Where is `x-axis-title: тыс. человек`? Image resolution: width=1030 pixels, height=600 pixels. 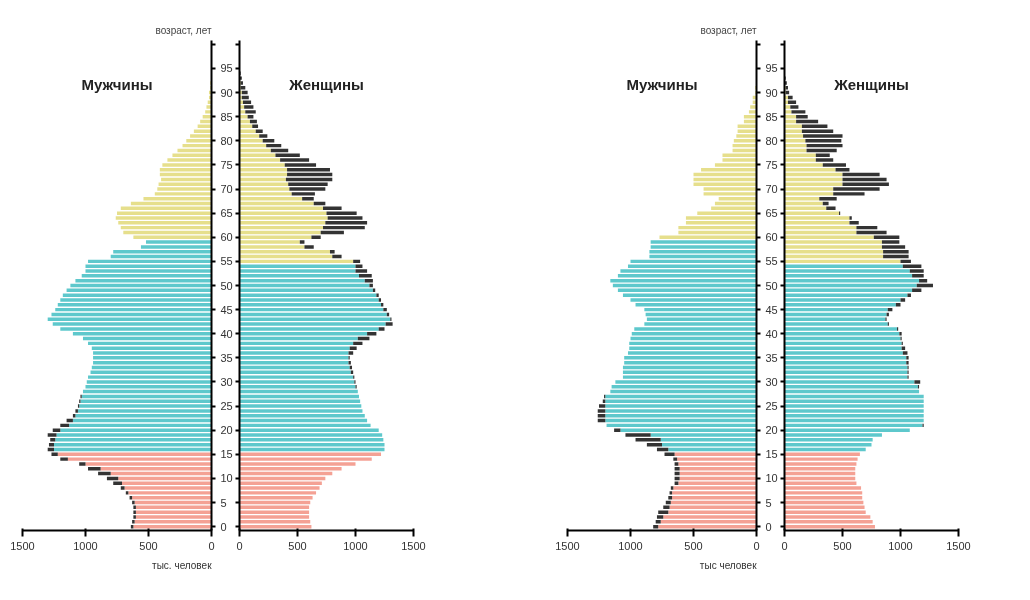 x-axis-title: тыс. человек is located at coordinates (182, 565).